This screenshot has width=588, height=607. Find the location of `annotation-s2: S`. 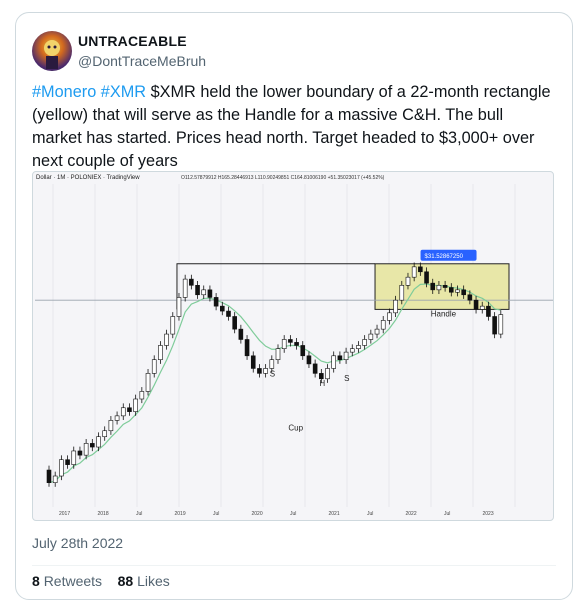

annotation-s2: S is located at coordinates (346, 378).